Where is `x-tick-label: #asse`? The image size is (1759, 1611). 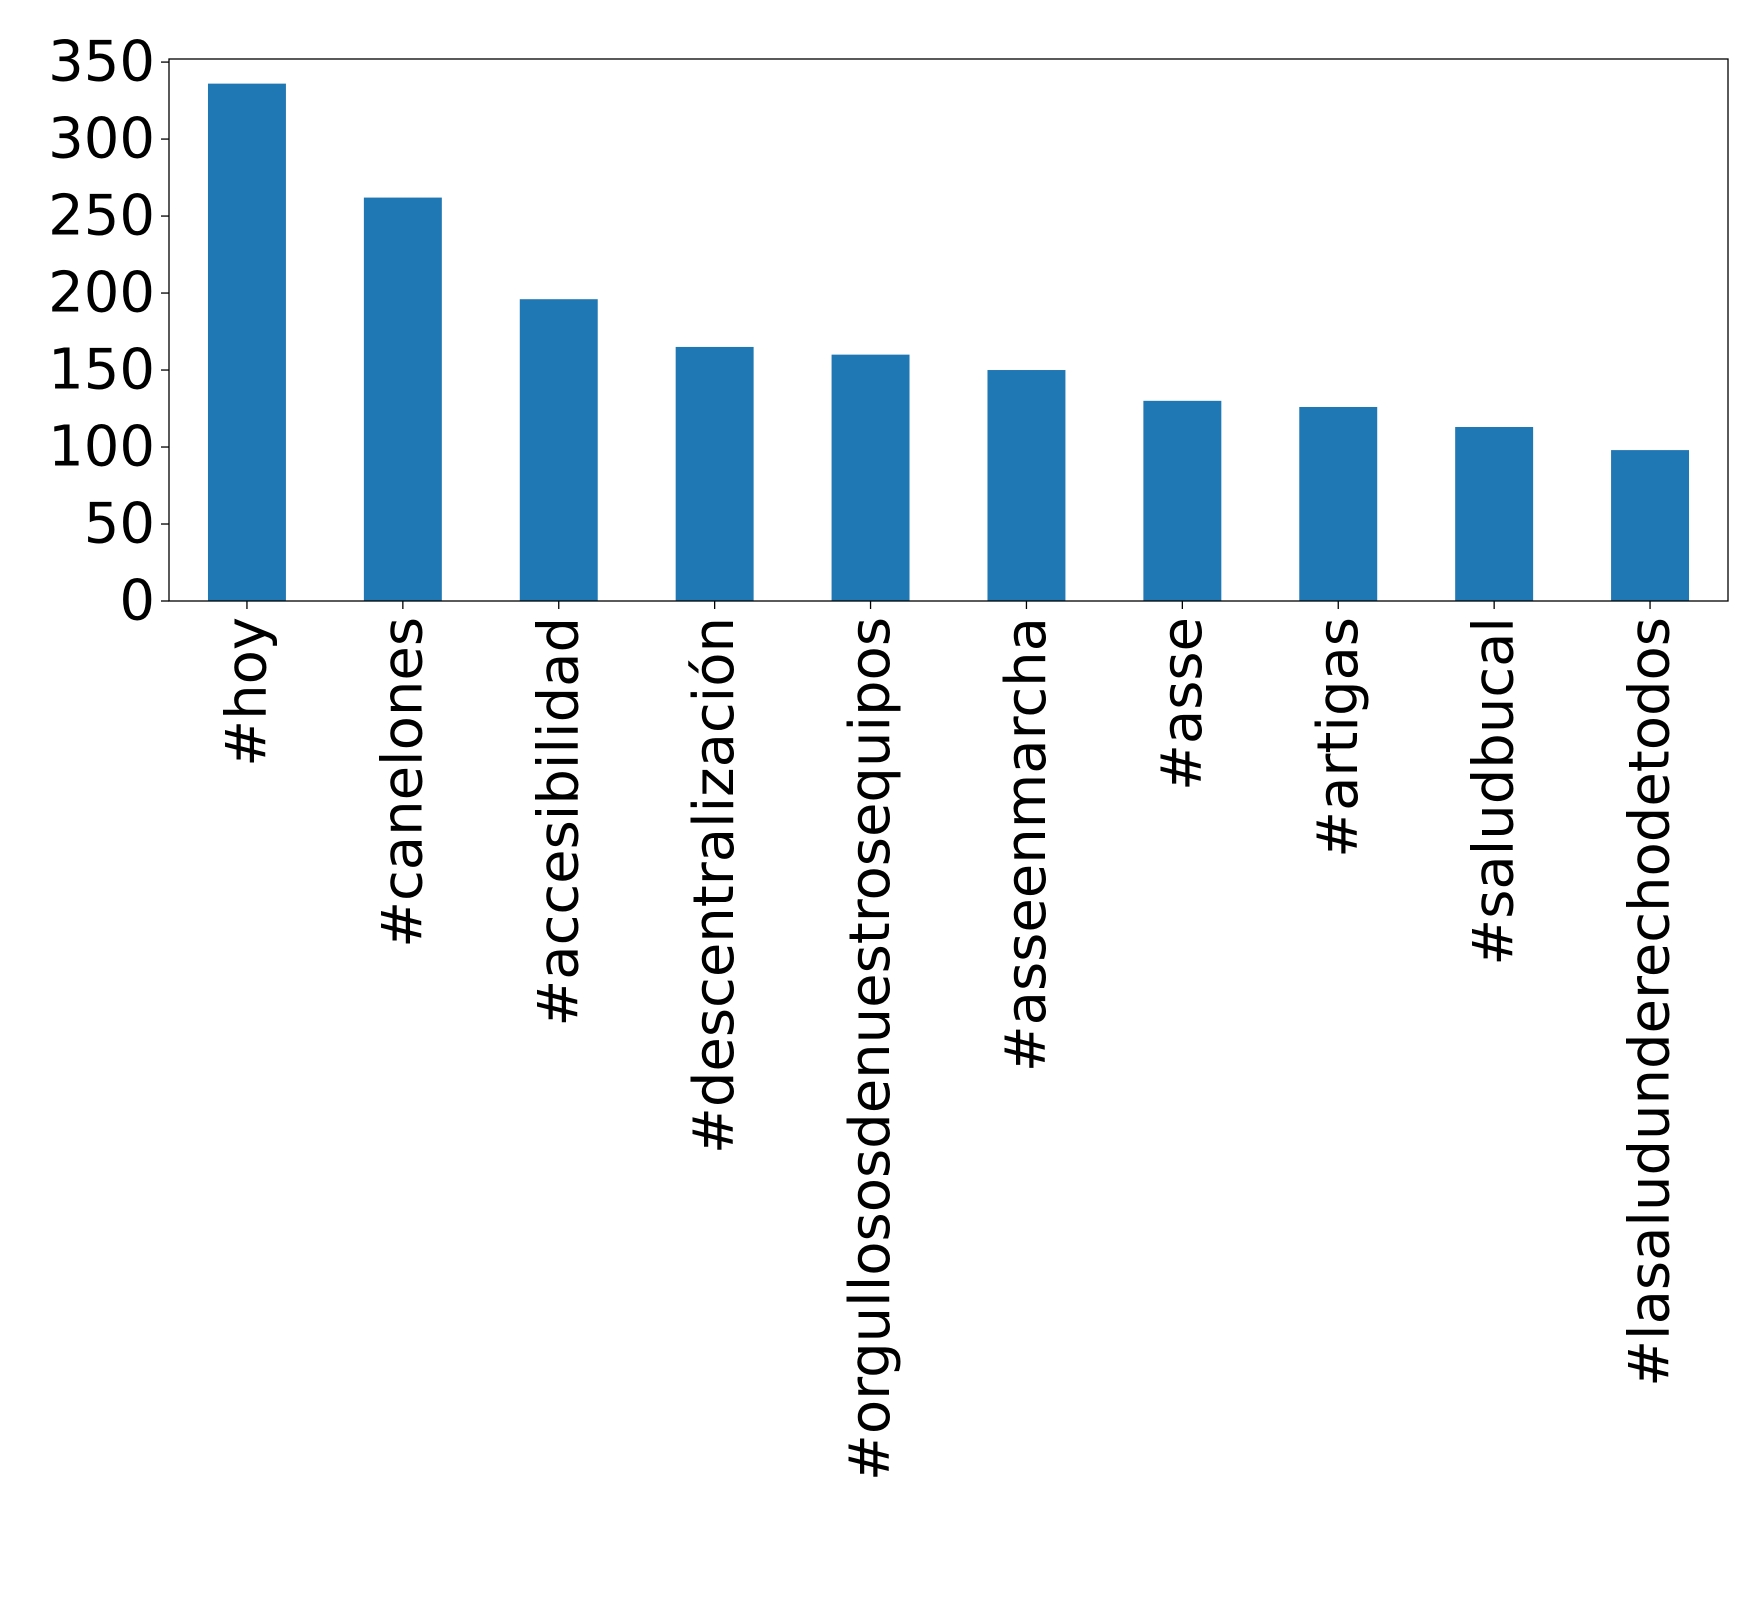 x-tick-label: #asse is located at coordinates (1182, 704).